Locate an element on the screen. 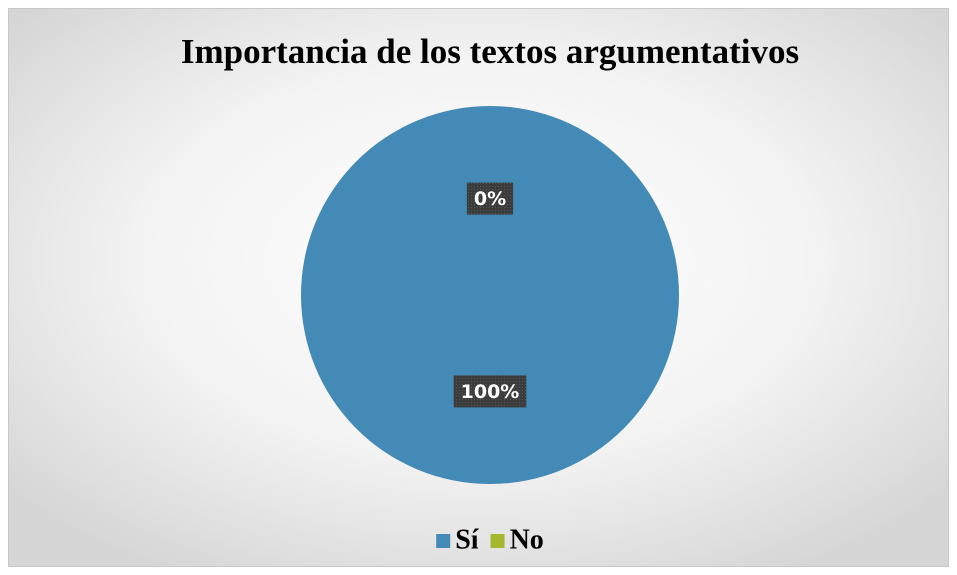 The image size is (957, 575). data-label: 0% is located at coordinates (490, 199).